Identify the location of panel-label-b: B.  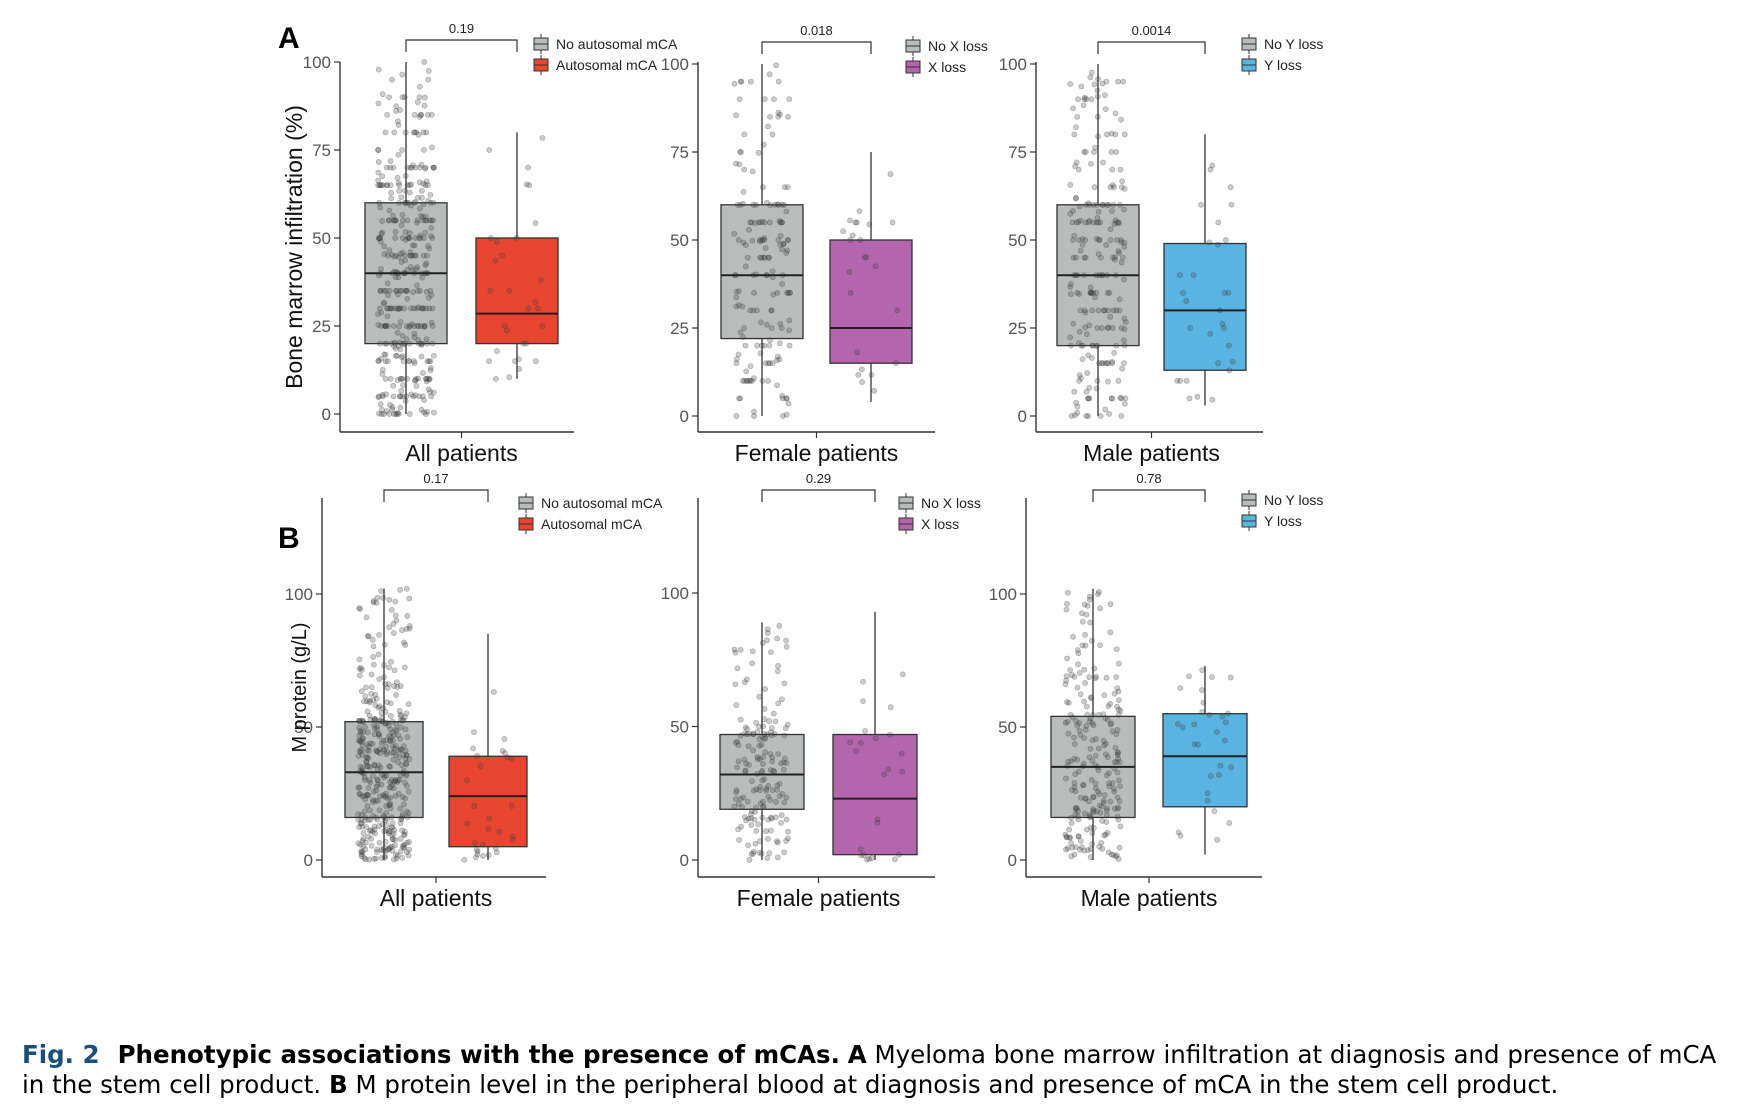
(289, 538).